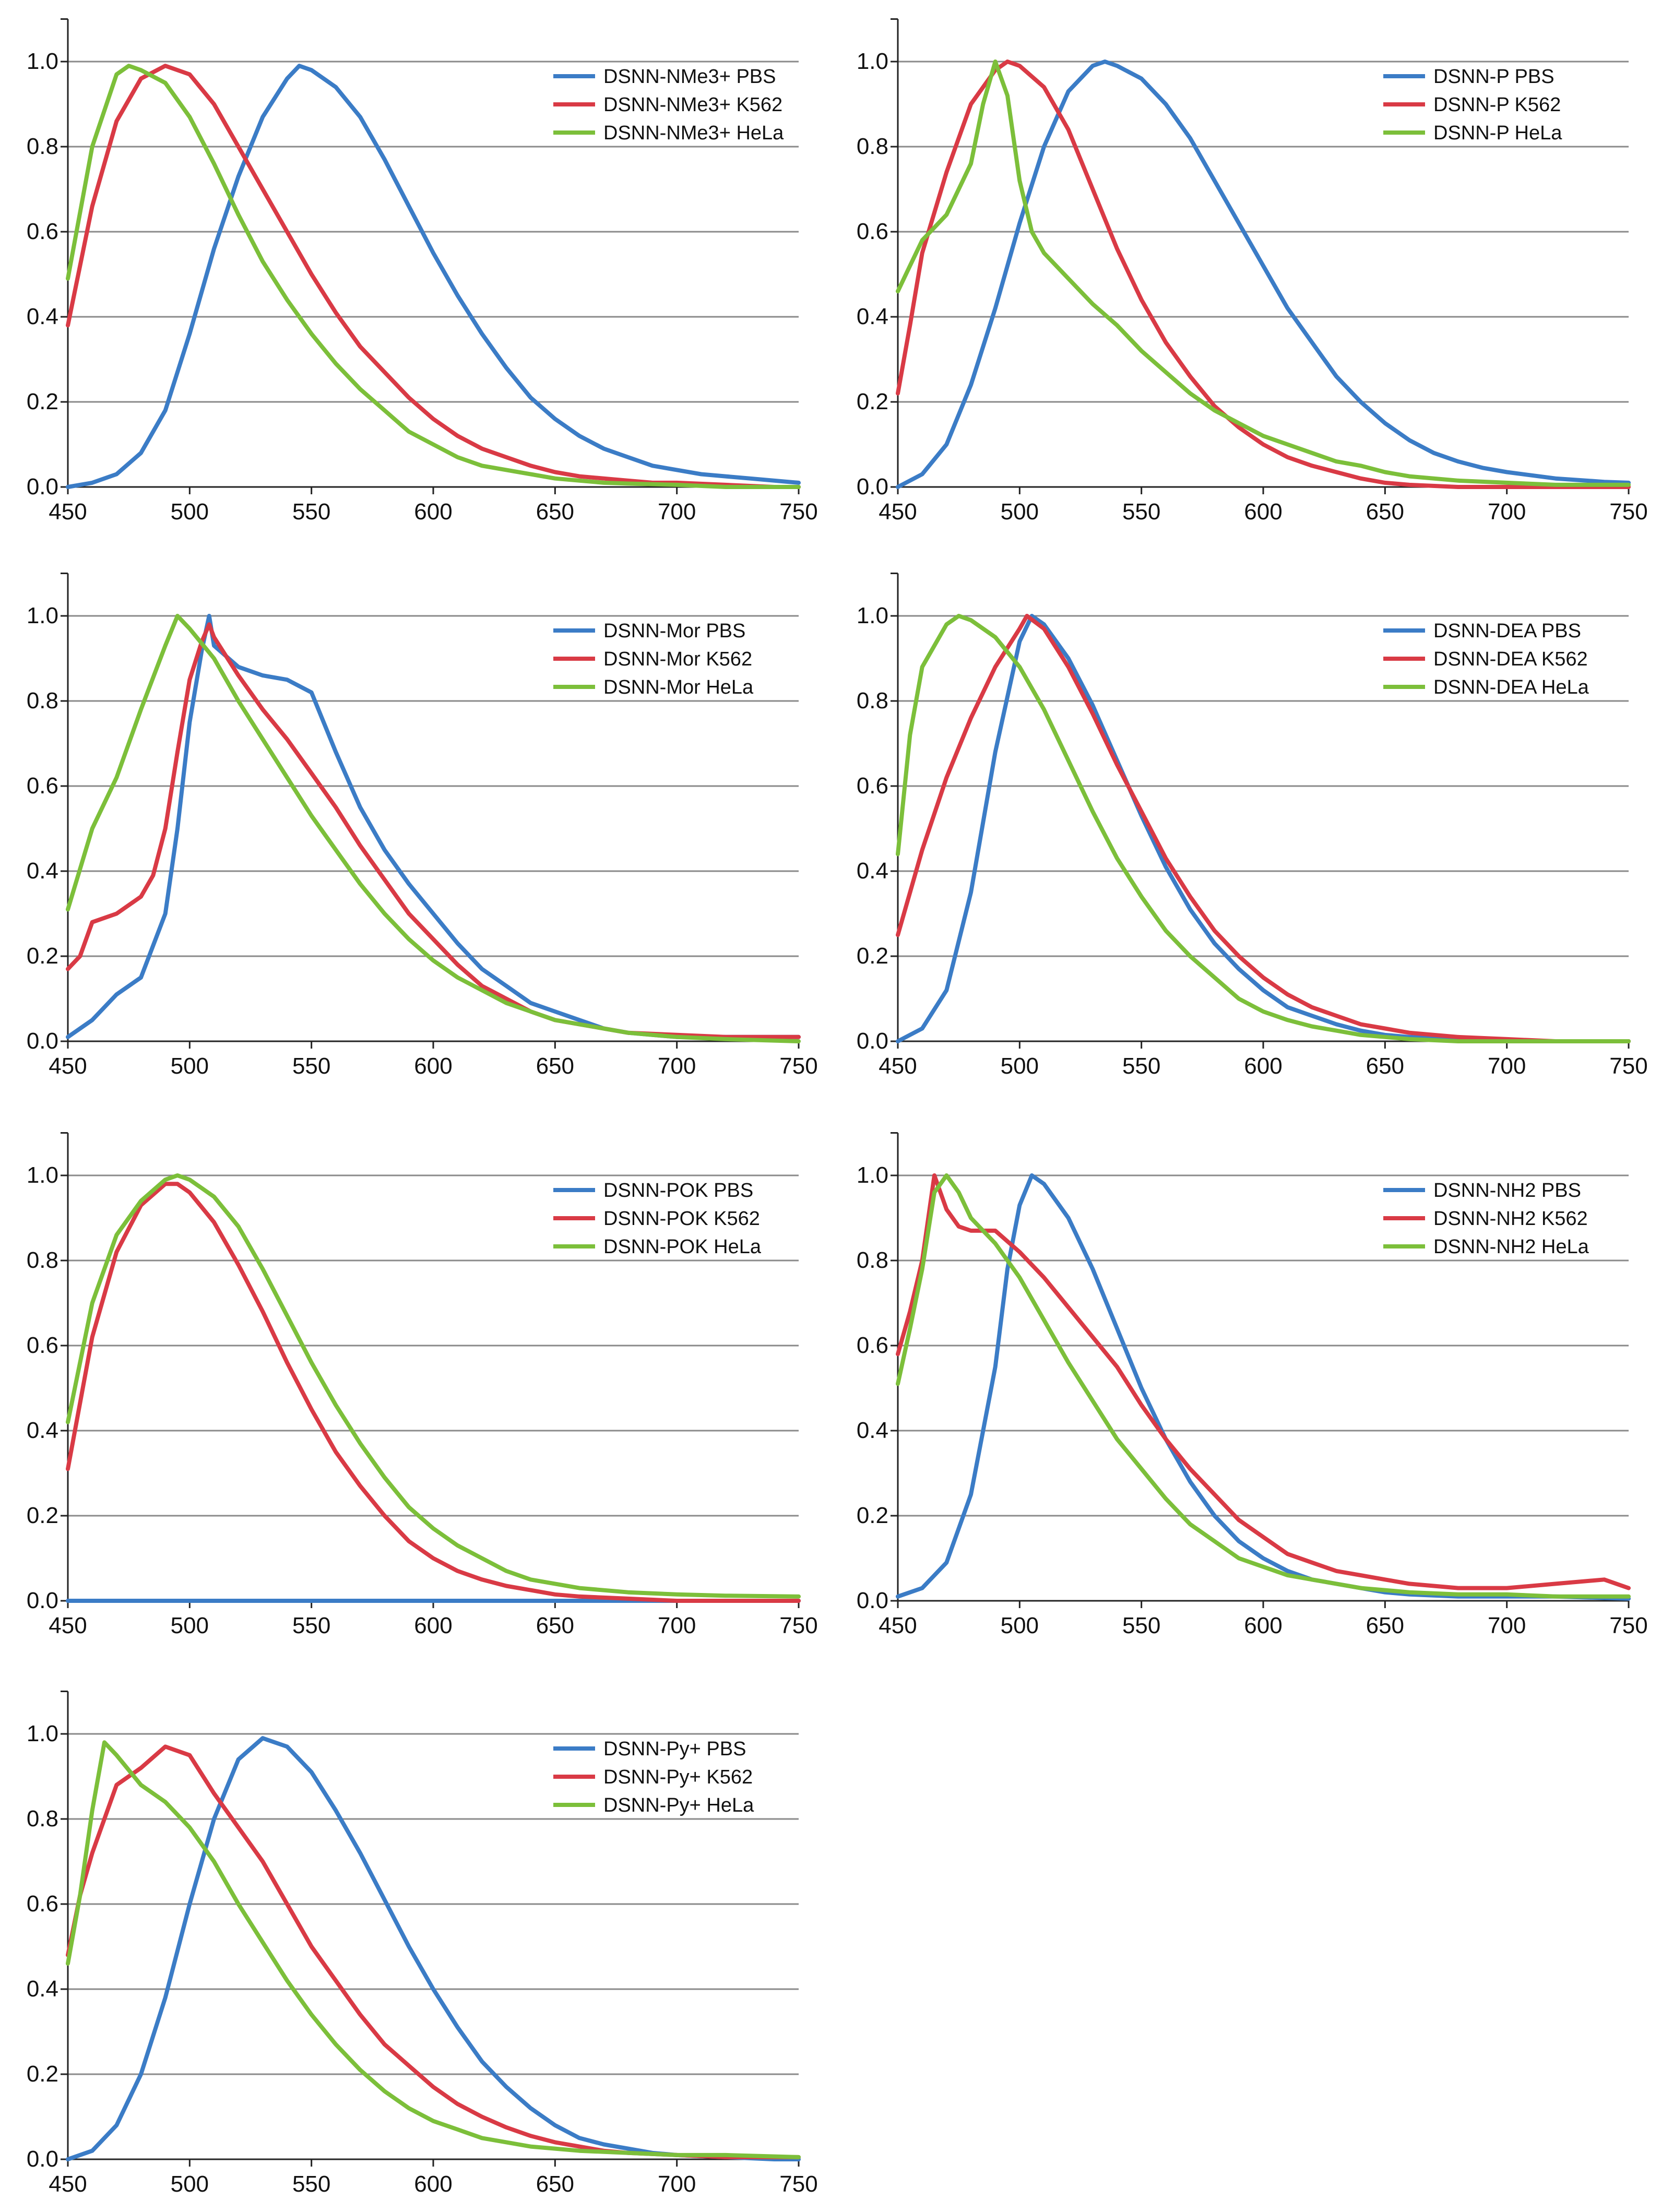 The height and width of the screenshot is (2212, 1673). What do you see at coordinates (675, 1749) in the screenshot?
I see `legend-label: DSNN-Py+ PBS` at bounding box center [675, 1749].